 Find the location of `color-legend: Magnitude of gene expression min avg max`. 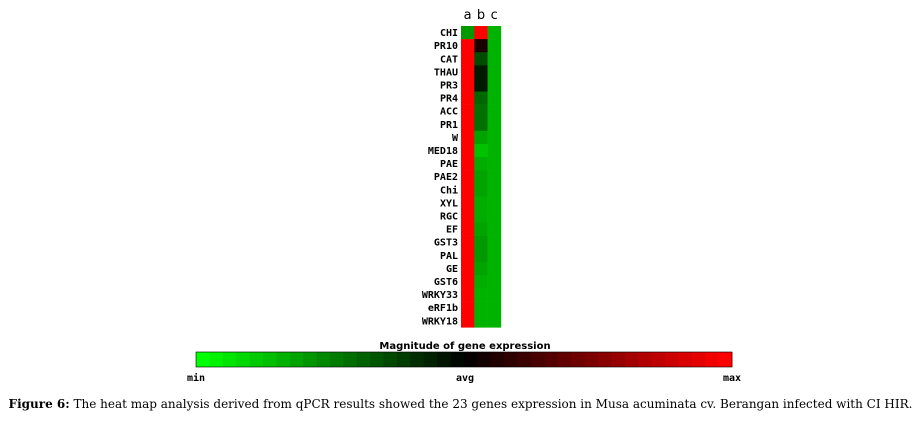

color-legend: Magnitude of gene expression min avg max is located at coordinates (464, 362).